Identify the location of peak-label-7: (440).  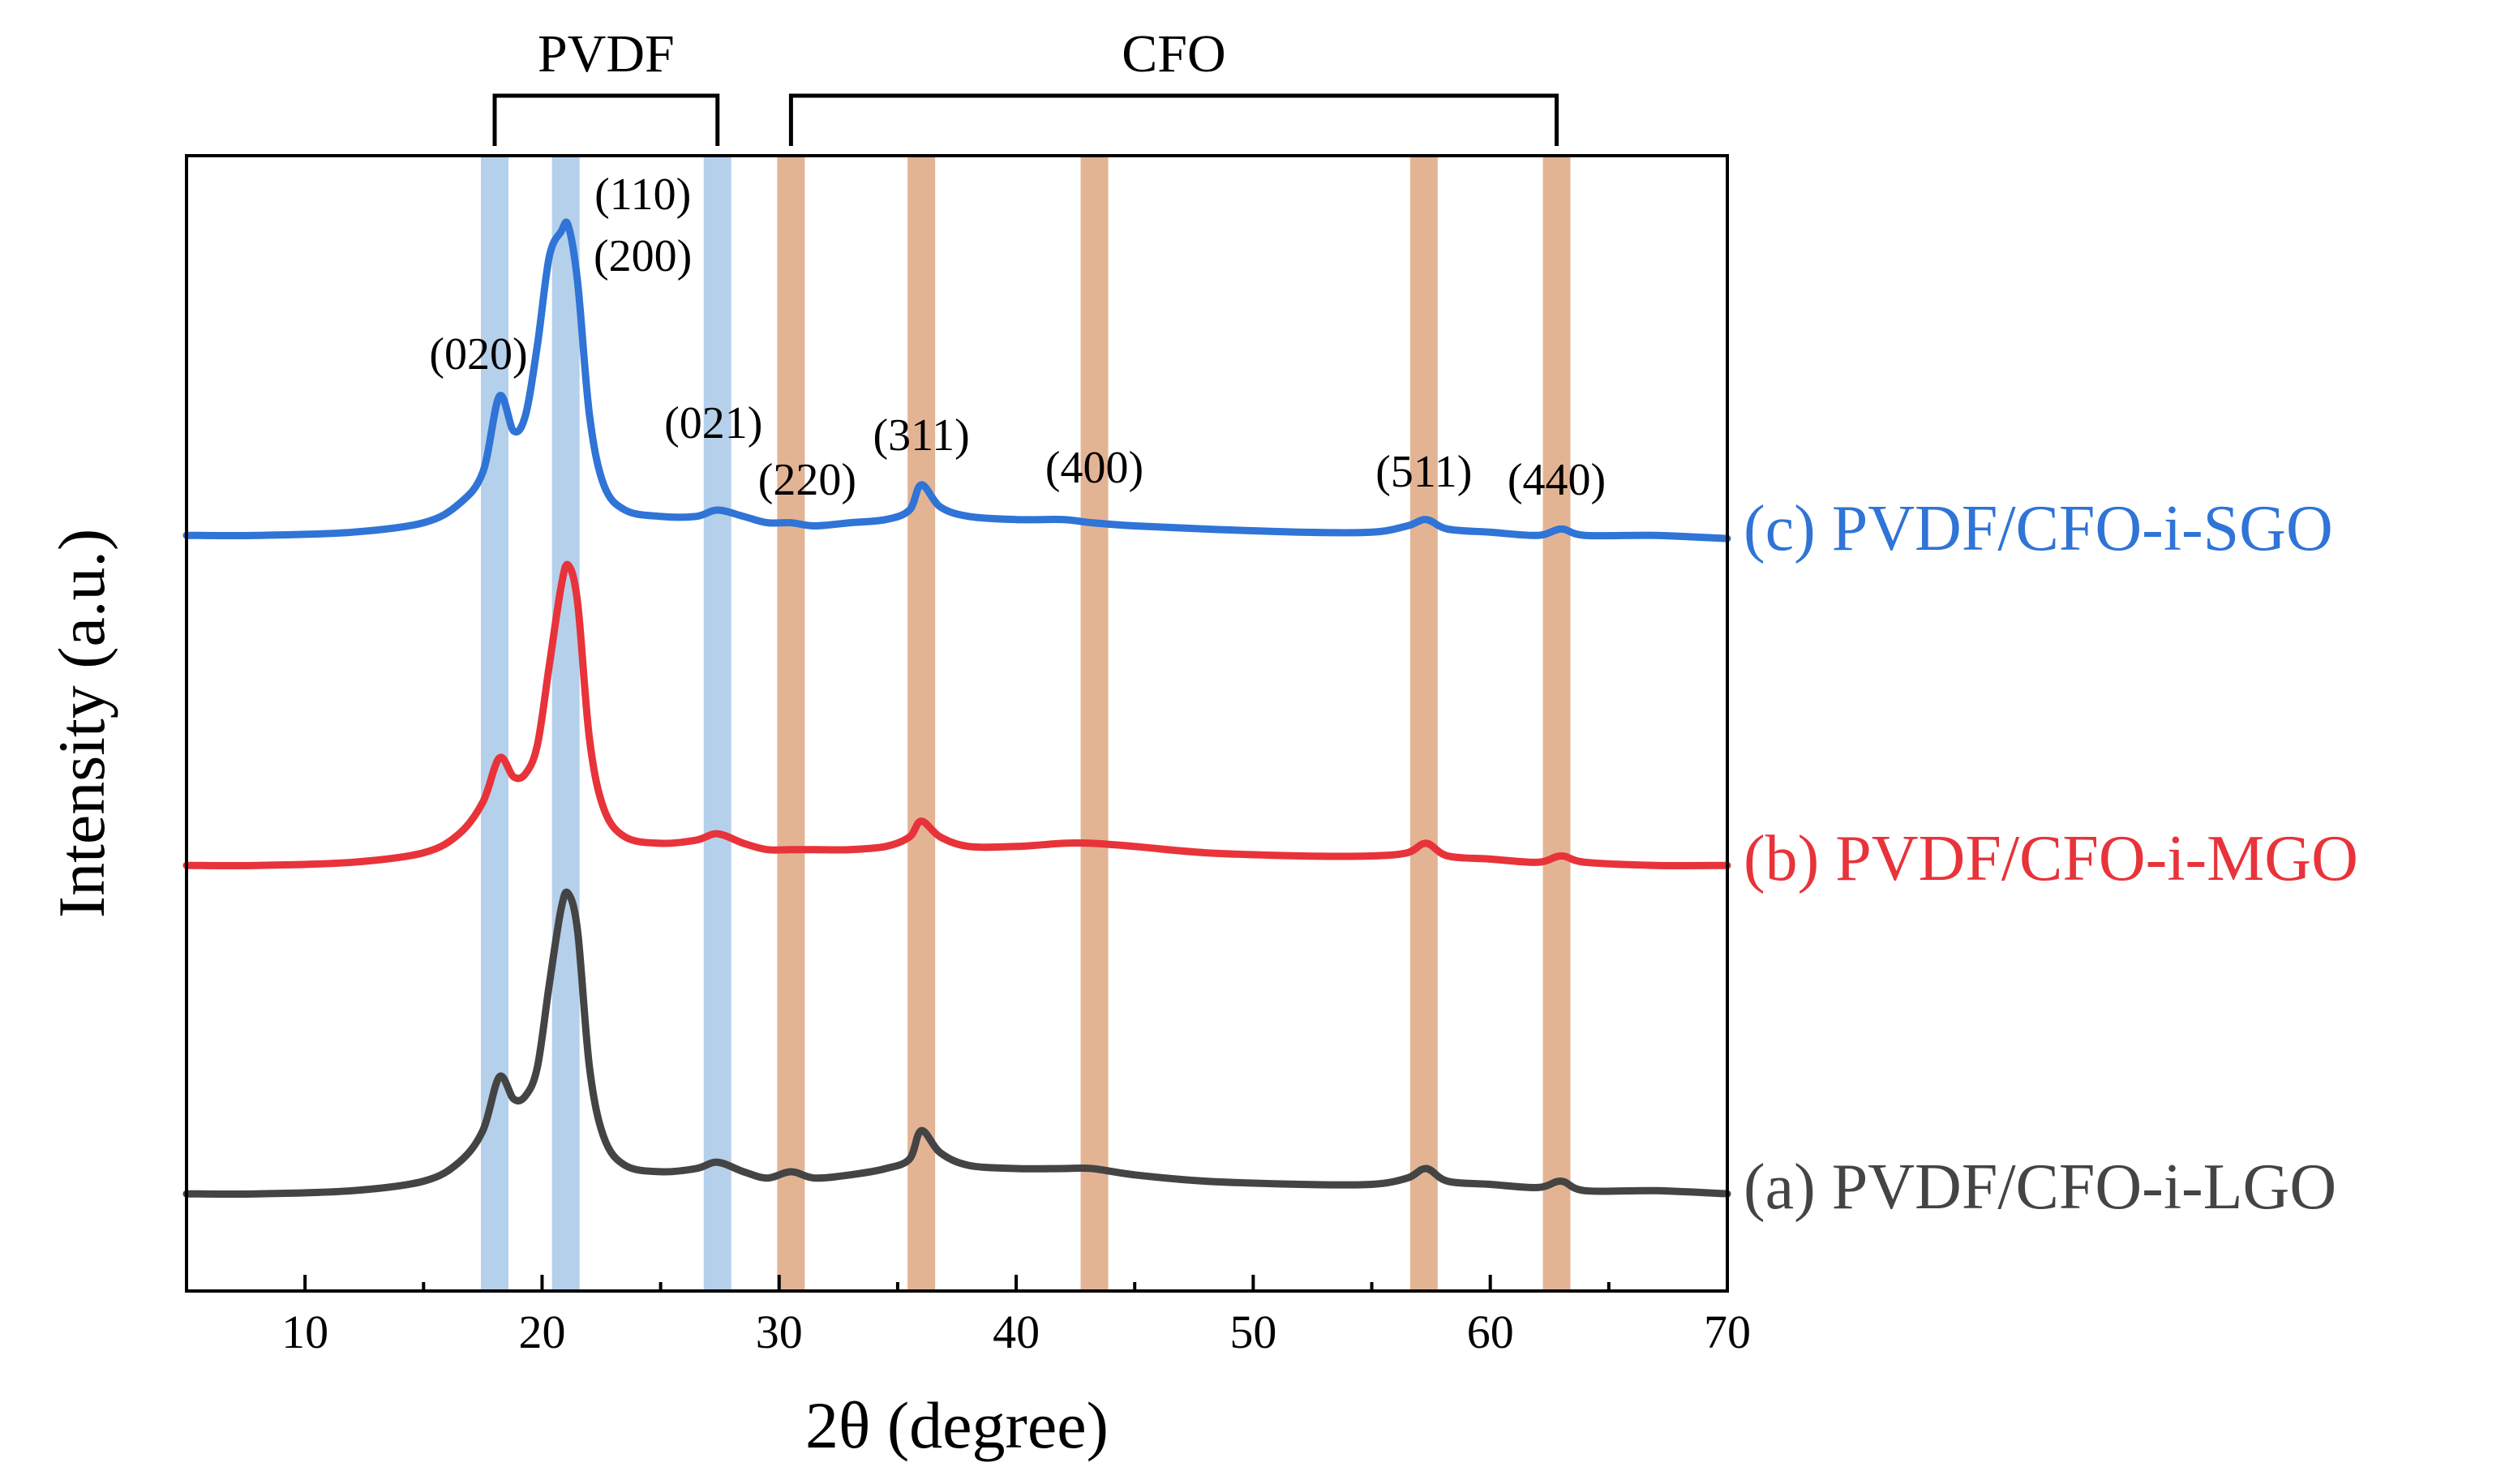
(1557, 480).